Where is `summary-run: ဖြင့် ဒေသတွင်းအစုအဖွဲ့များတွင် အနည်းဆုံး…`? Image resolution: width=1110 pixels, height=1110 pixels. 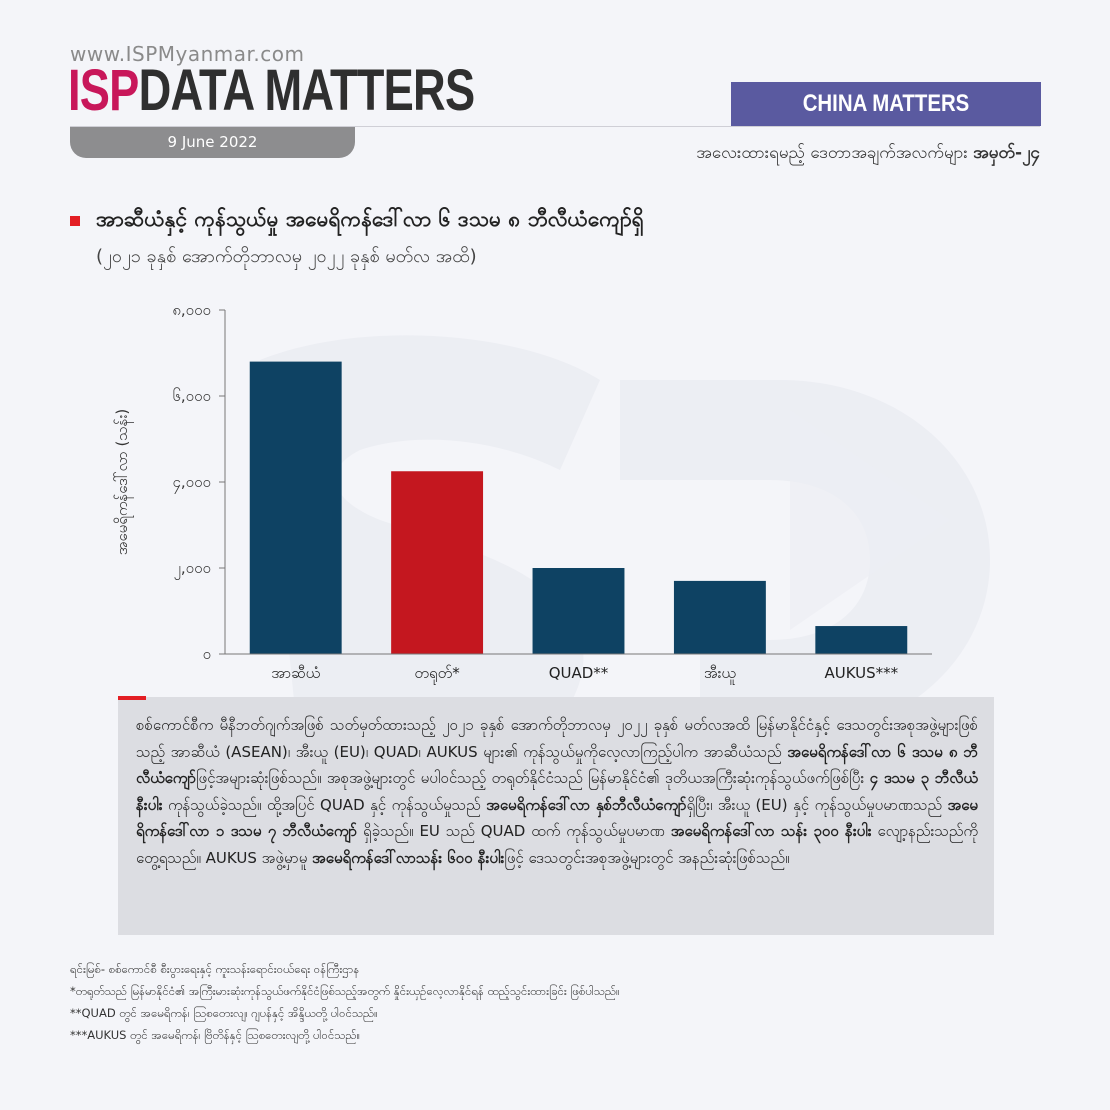
summary-run: ဖြင့် ဒေသတွင်းအစုအဖွဲ့များတွင် အနည်းဆုံး… is located at coordinates (647, 857).